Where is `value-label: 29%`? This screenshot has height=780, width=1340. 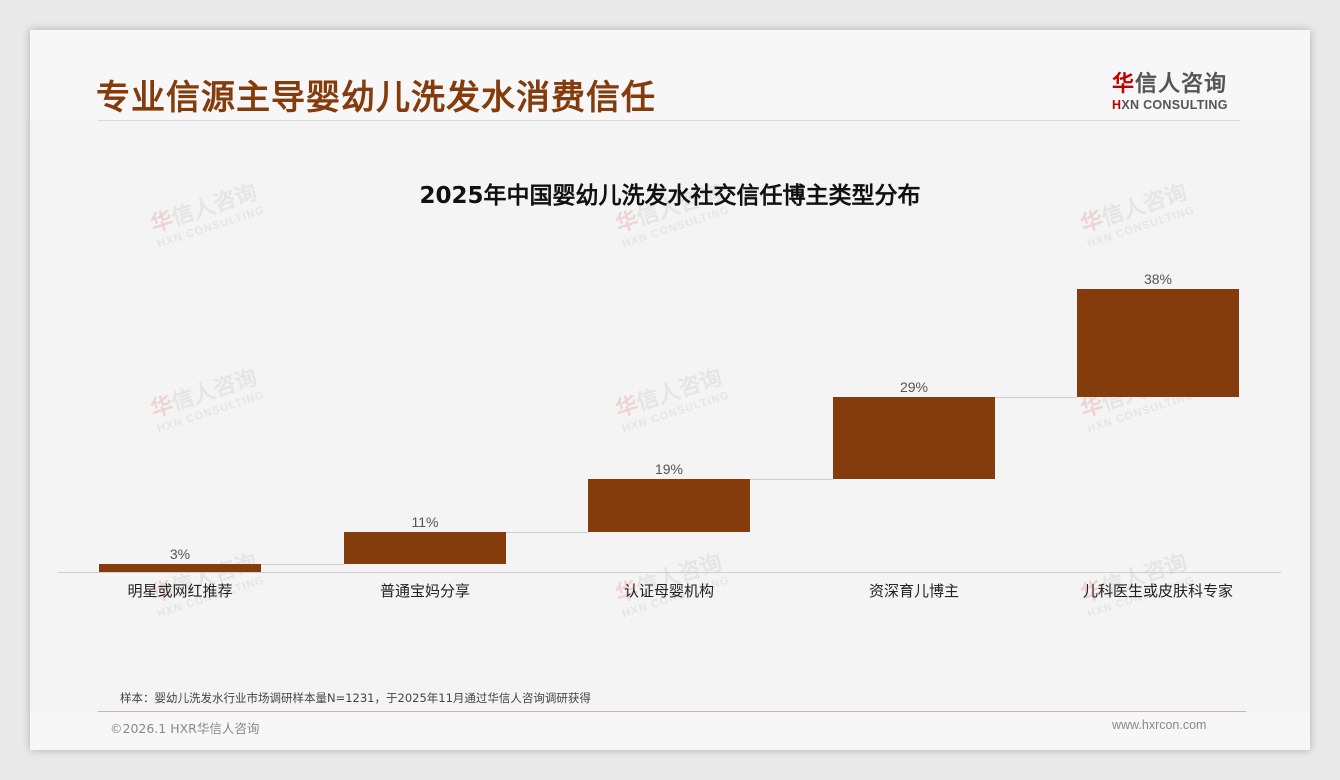
value-label: 29% is located at coordinates (914, 386).